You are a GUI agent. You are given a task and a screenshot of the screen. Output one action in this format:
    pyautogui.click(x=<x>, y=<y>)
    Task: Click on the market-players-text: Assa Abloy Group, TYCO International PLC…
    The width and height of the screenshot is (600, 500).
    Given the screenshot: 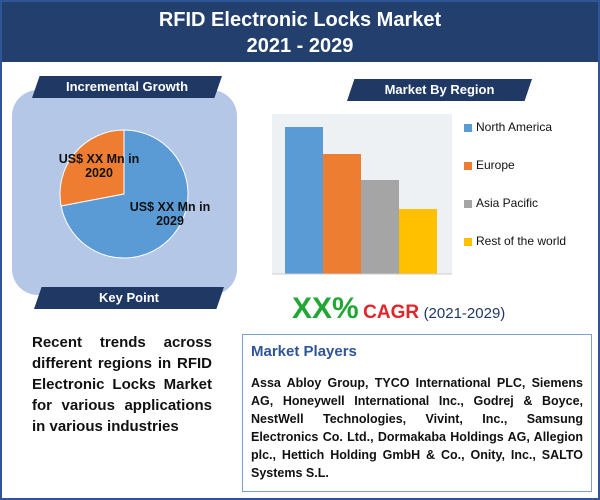 What is the action you would take?
    pyautogui.click(x=417, y=428)
    